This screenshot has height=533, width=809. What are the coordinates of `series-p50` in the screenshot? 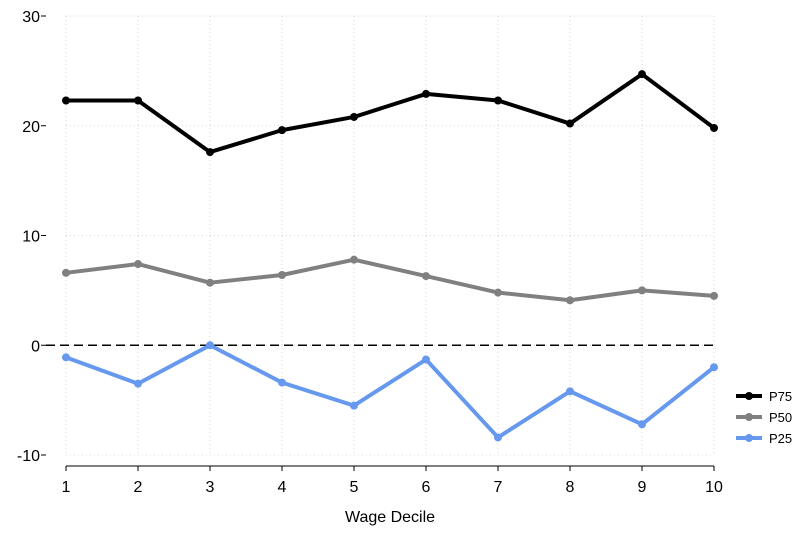 It's located at (390, 280).